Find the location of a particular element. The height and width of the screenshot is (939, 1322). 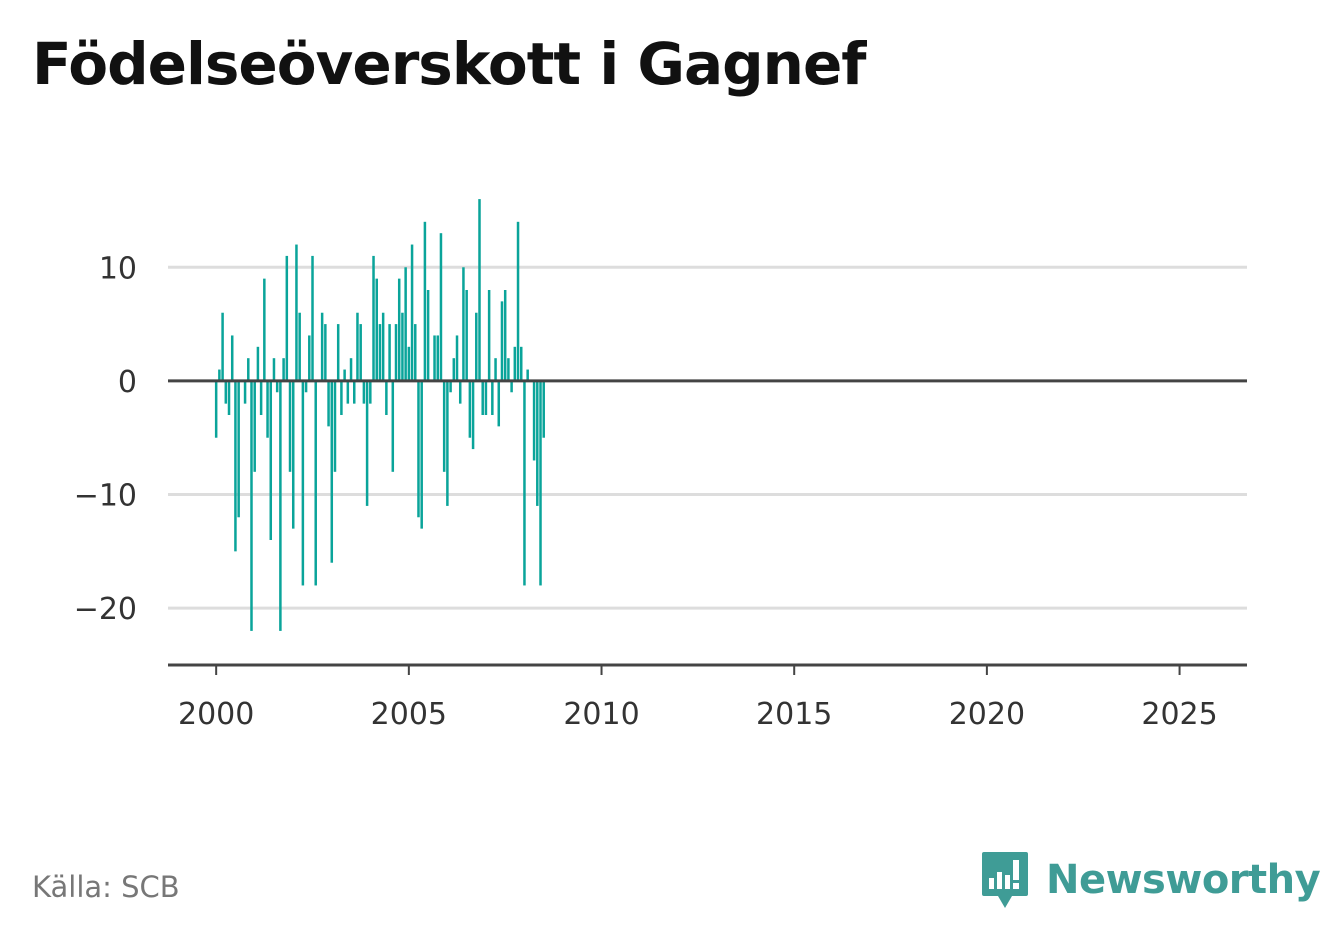

x-tick-label: 2025 is located at coordinates (1179, 714).